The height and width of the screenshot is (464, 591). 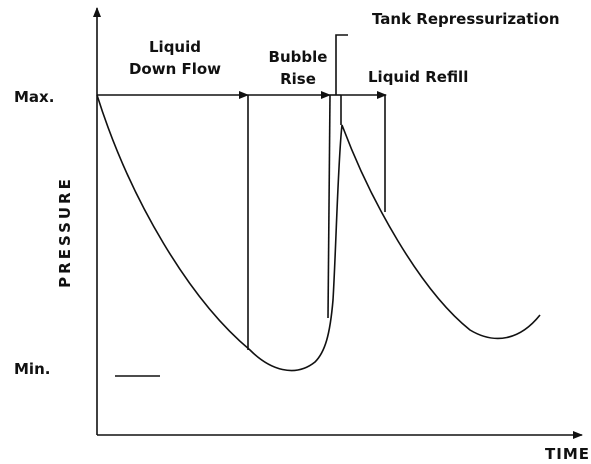 What do you see at coordinates (65, 232) in the screenshot?
I see `y-axis-label: PRESSURE` at bounding box center [65, 232].